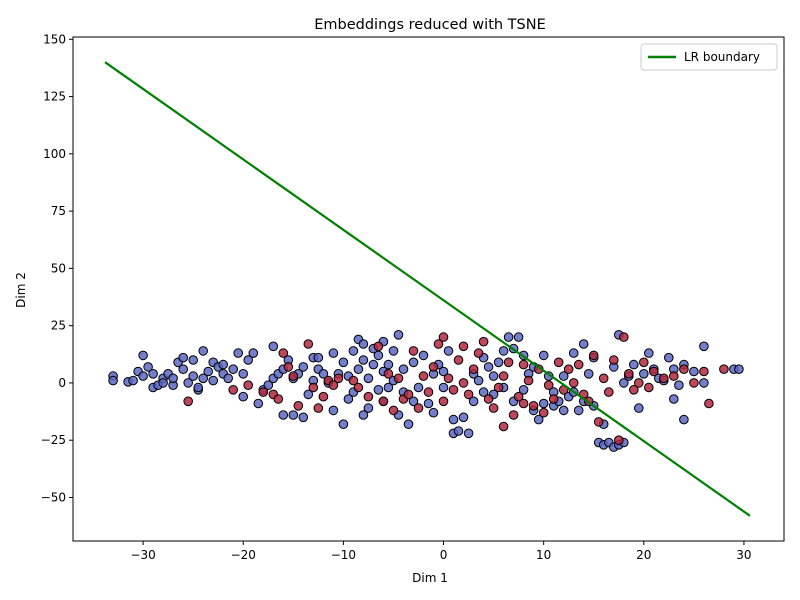 The width and height of the screenshot is (800, 600). Describe the element at coordinates (54, 154) in the screenshot. I see `y-tick-label: 100` at that location.